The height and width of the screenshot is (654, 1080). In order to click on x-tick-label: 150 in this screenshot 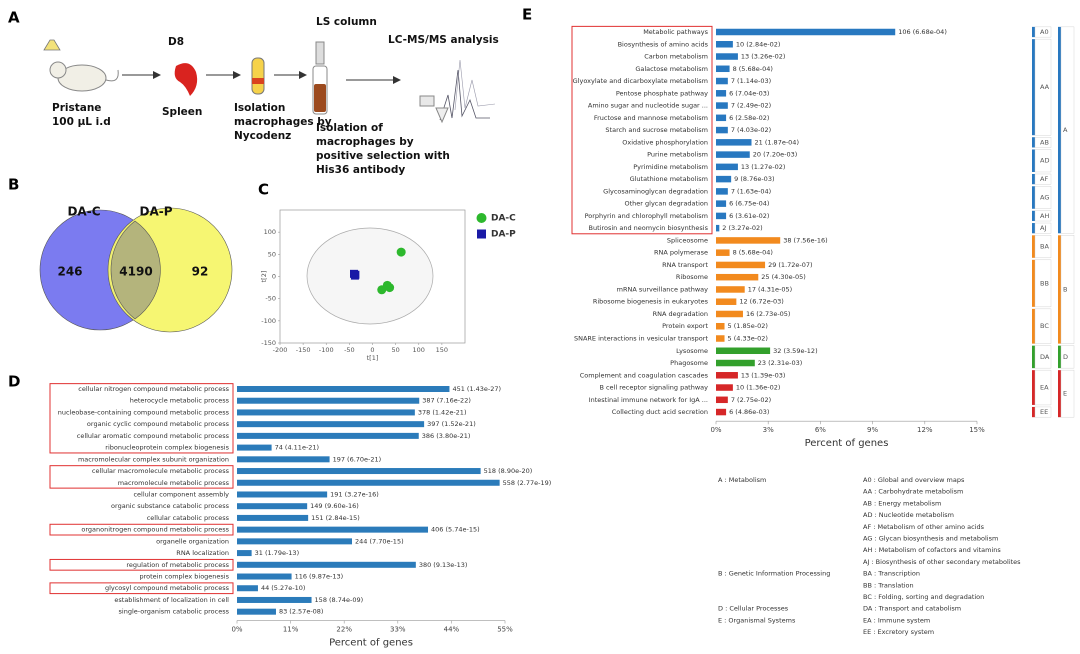, I will do `click(442, 350)`.